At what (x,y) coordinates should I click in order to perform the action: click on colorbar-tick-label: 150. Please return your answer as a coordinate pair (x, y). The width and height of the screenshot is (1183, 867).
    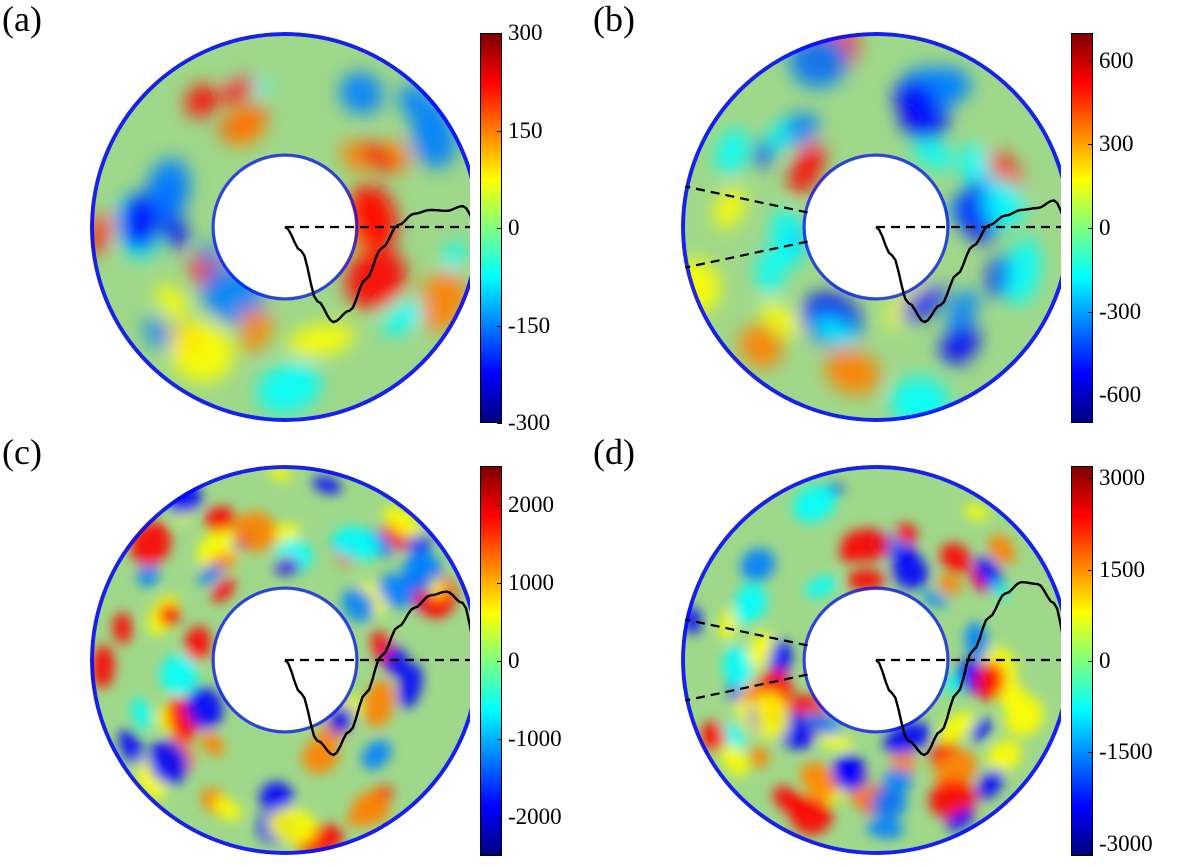
    Looking at the image, I should click on (525, 130).